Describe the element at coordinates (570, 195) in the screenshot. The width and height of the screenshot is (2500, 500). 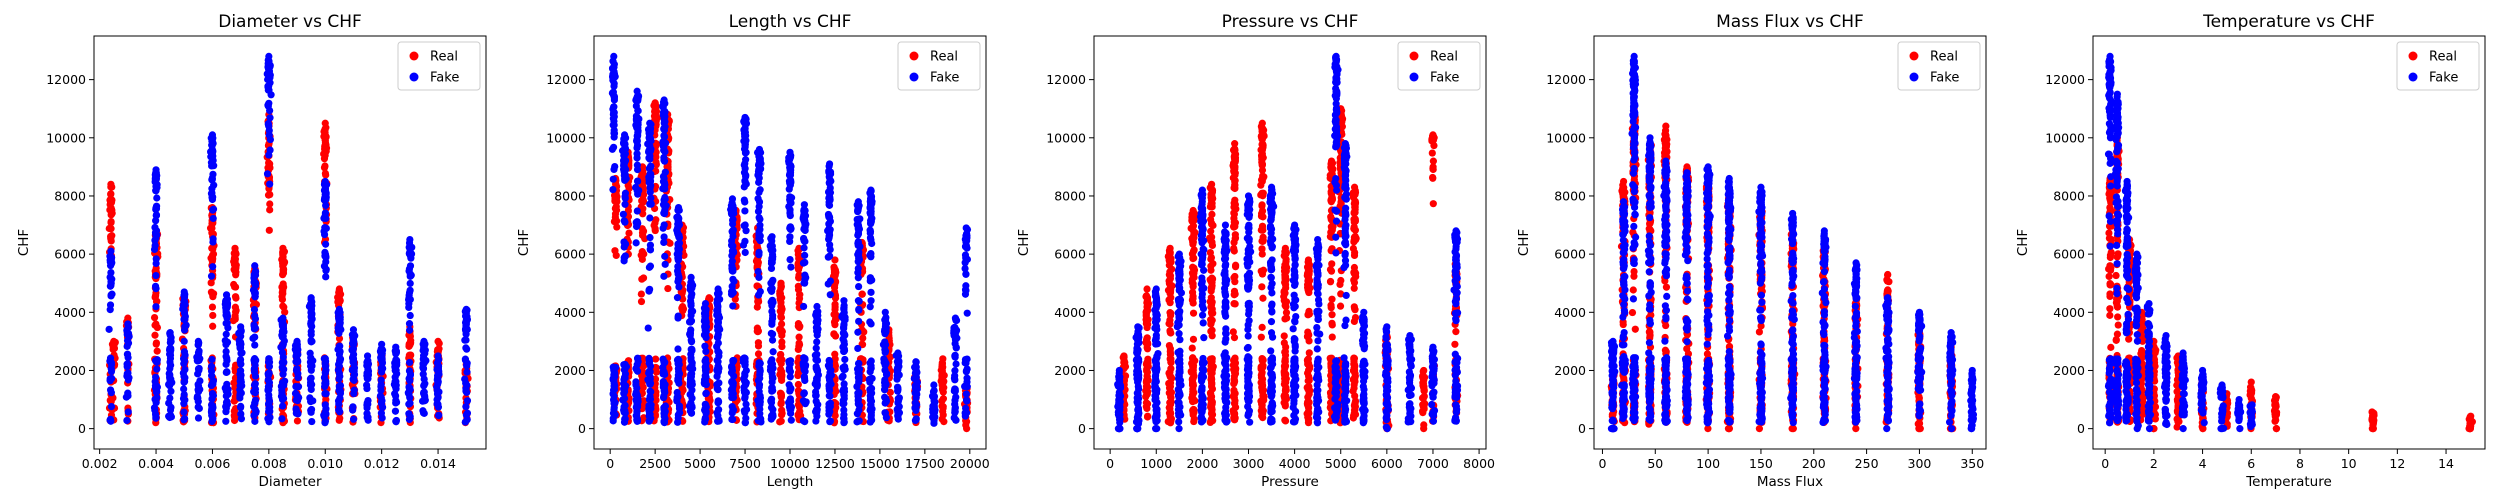
I see `y-tick-label: 8000` at that location.